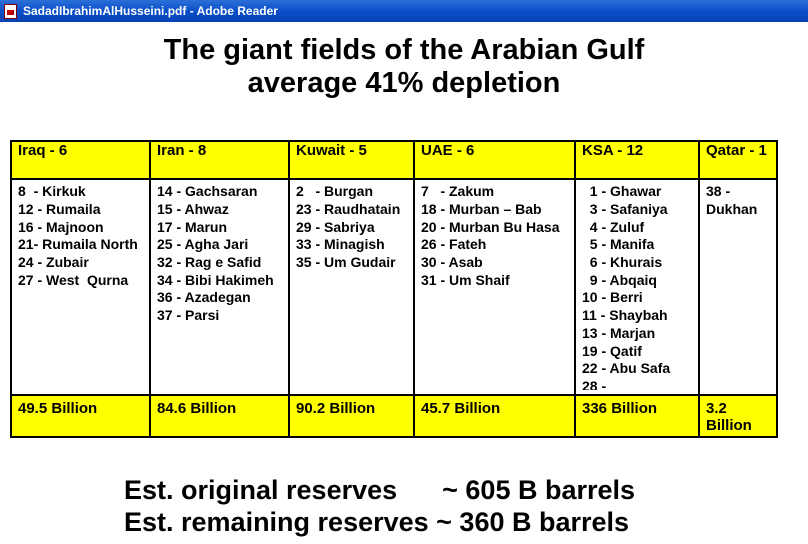 The image size is (808, 544). I want to click on oil-field-item: 19 - Qatif, so click(612, 350).